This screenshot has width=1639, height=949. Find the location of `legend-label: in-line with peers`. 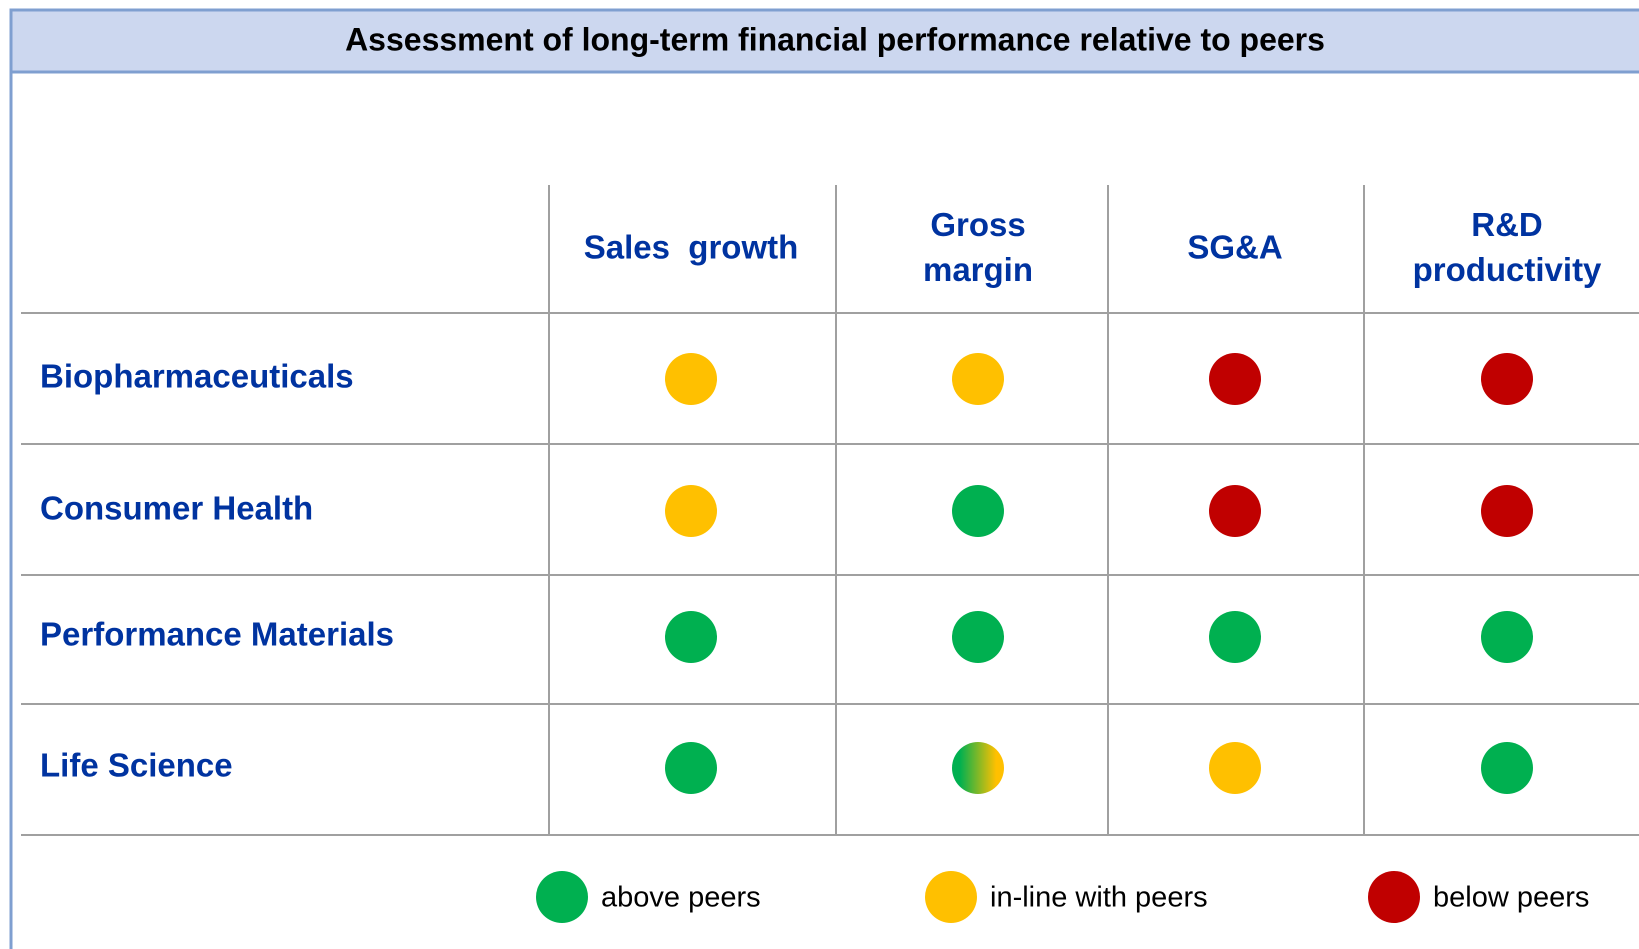

legend-label: in-line with peers is located at coordinates (1099, 898).